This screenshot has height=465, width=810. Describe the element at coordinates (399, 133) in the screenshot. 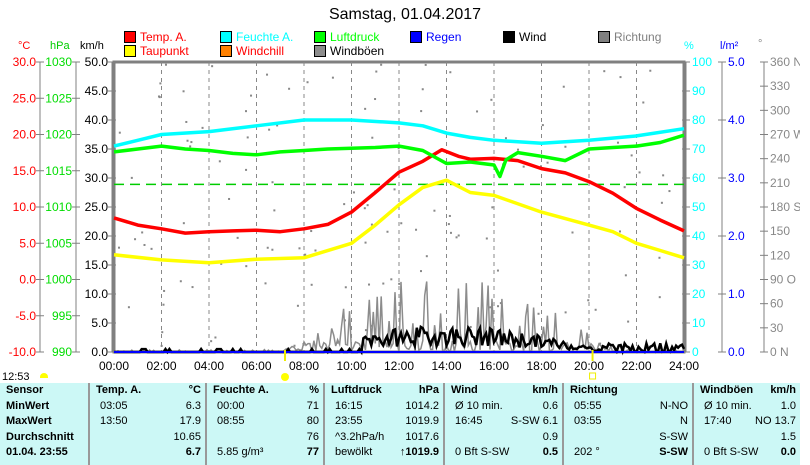

I see `series-feuchte-a-` at that location.